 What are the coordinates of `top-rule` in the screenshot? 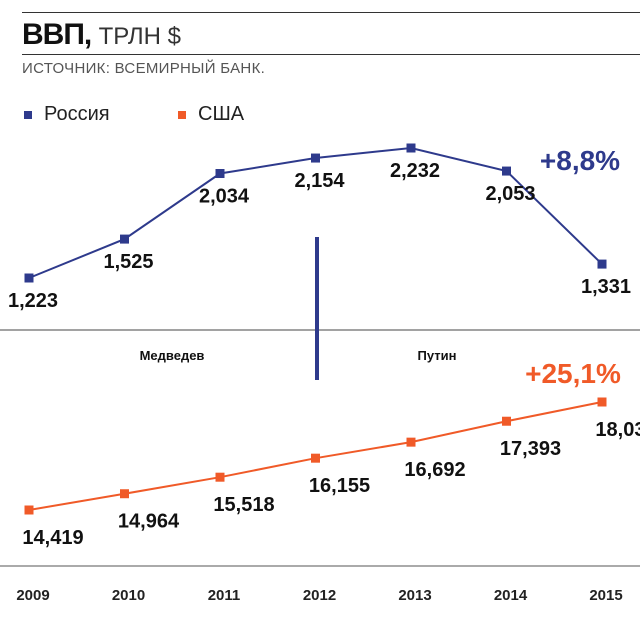 It's located at (331, 12).